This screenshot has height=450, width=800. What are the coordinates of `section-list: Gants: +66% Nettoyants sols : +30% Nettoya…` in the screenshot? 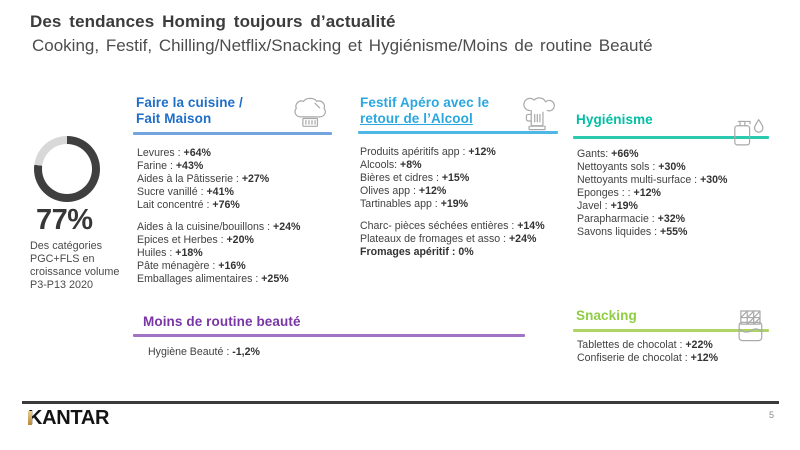 It's located at (671, 193).